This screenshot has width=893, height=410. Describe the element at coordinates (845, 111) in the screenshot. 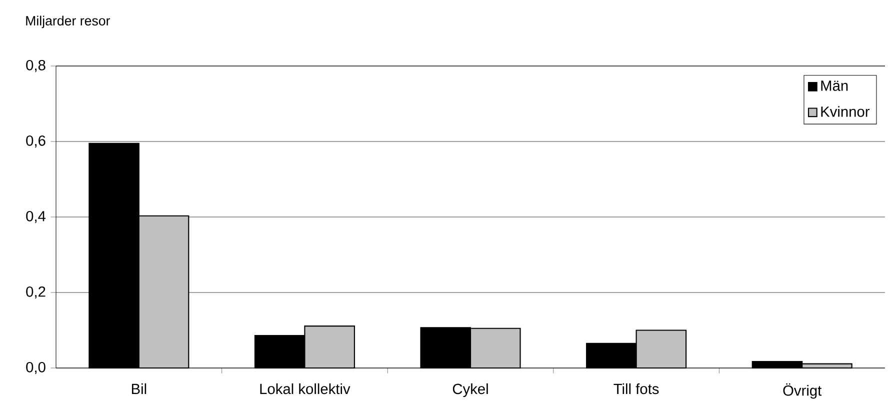

I see `legend-label: Kvinnor` at that location.